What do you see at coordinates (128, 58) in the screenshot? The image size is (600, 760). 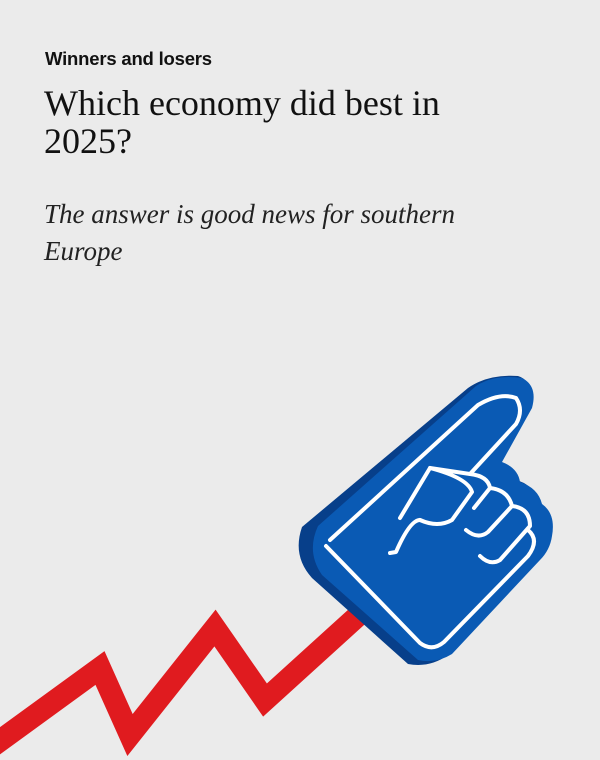 I see `article-kicker: Winners and losers` at bounding box center [128, 58].